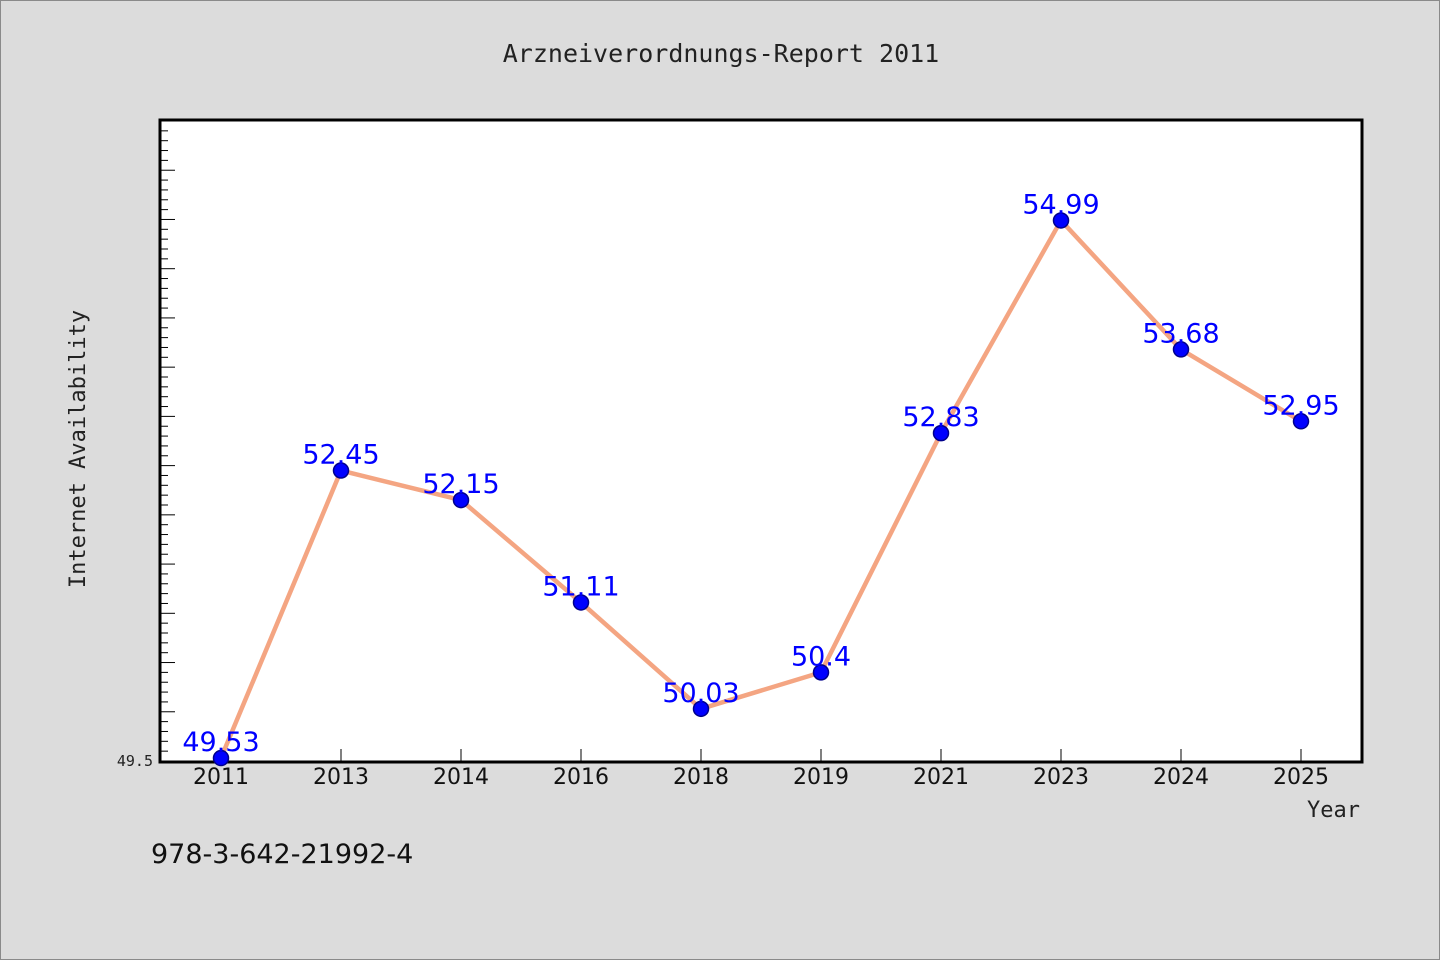  I want to click on chart-title: Arzneiverordnungs-Report 2011, so click(721, 53).